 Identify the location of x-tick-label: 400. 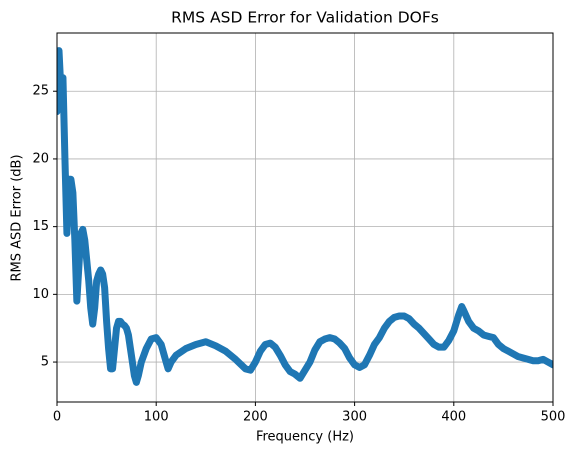
(453, 417).